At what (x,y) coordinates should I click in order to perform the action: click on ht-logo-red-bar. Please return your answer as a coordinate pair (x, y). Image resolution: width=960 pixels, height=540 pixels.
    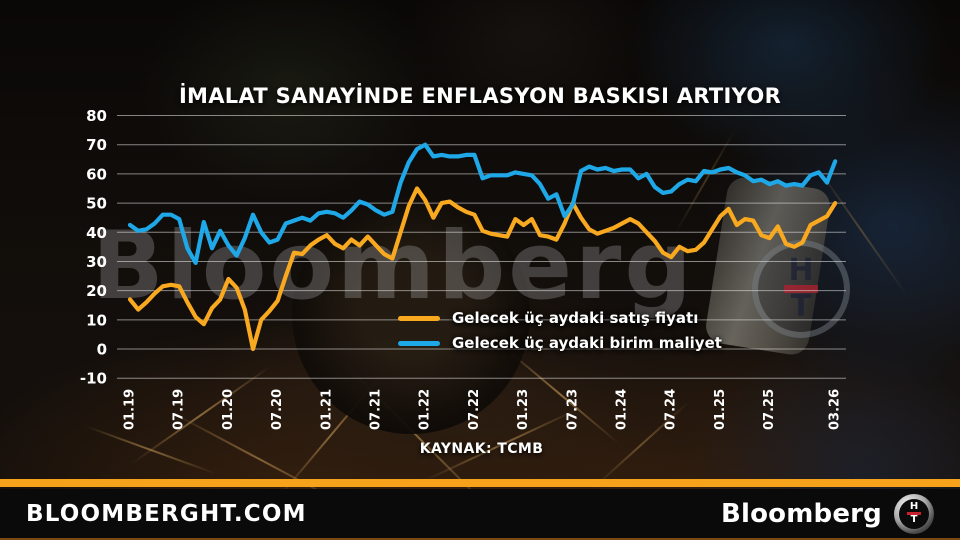
    Looking at the image, I should click on (914, 513).